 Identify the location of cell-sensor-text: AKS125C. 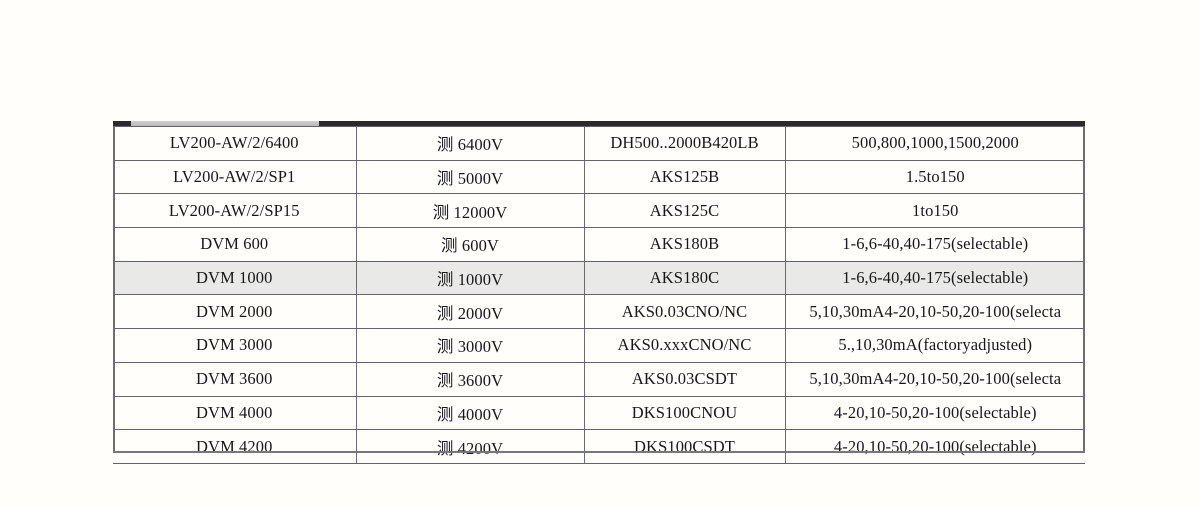
(684, 210).